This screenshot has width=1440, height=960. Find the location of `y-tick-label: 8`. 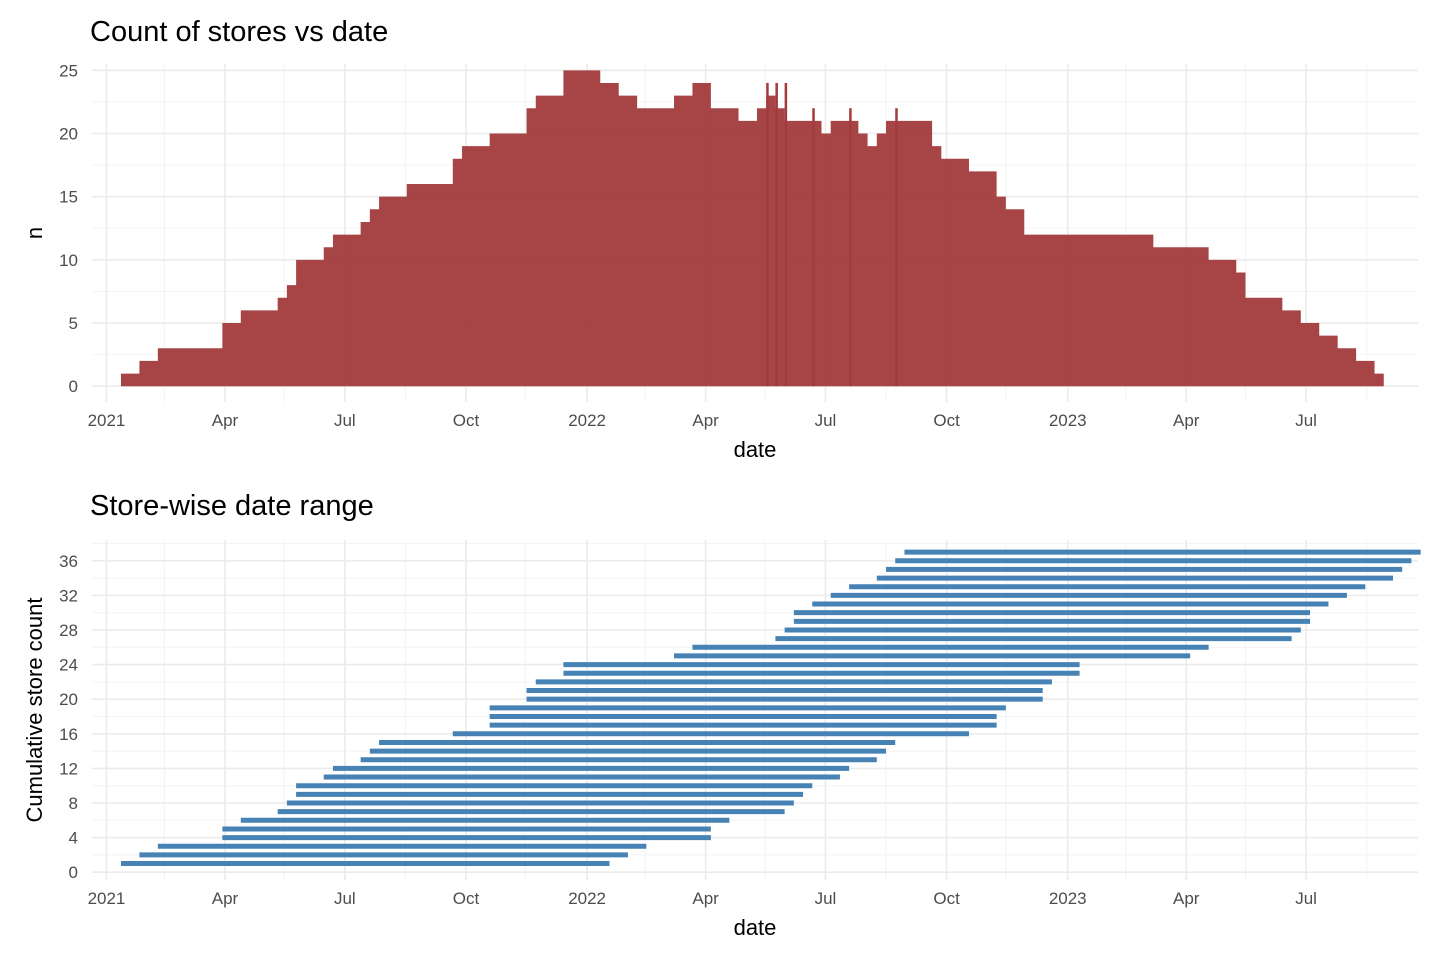

y-tick-label: 8 is located at coordinates (73, 803).